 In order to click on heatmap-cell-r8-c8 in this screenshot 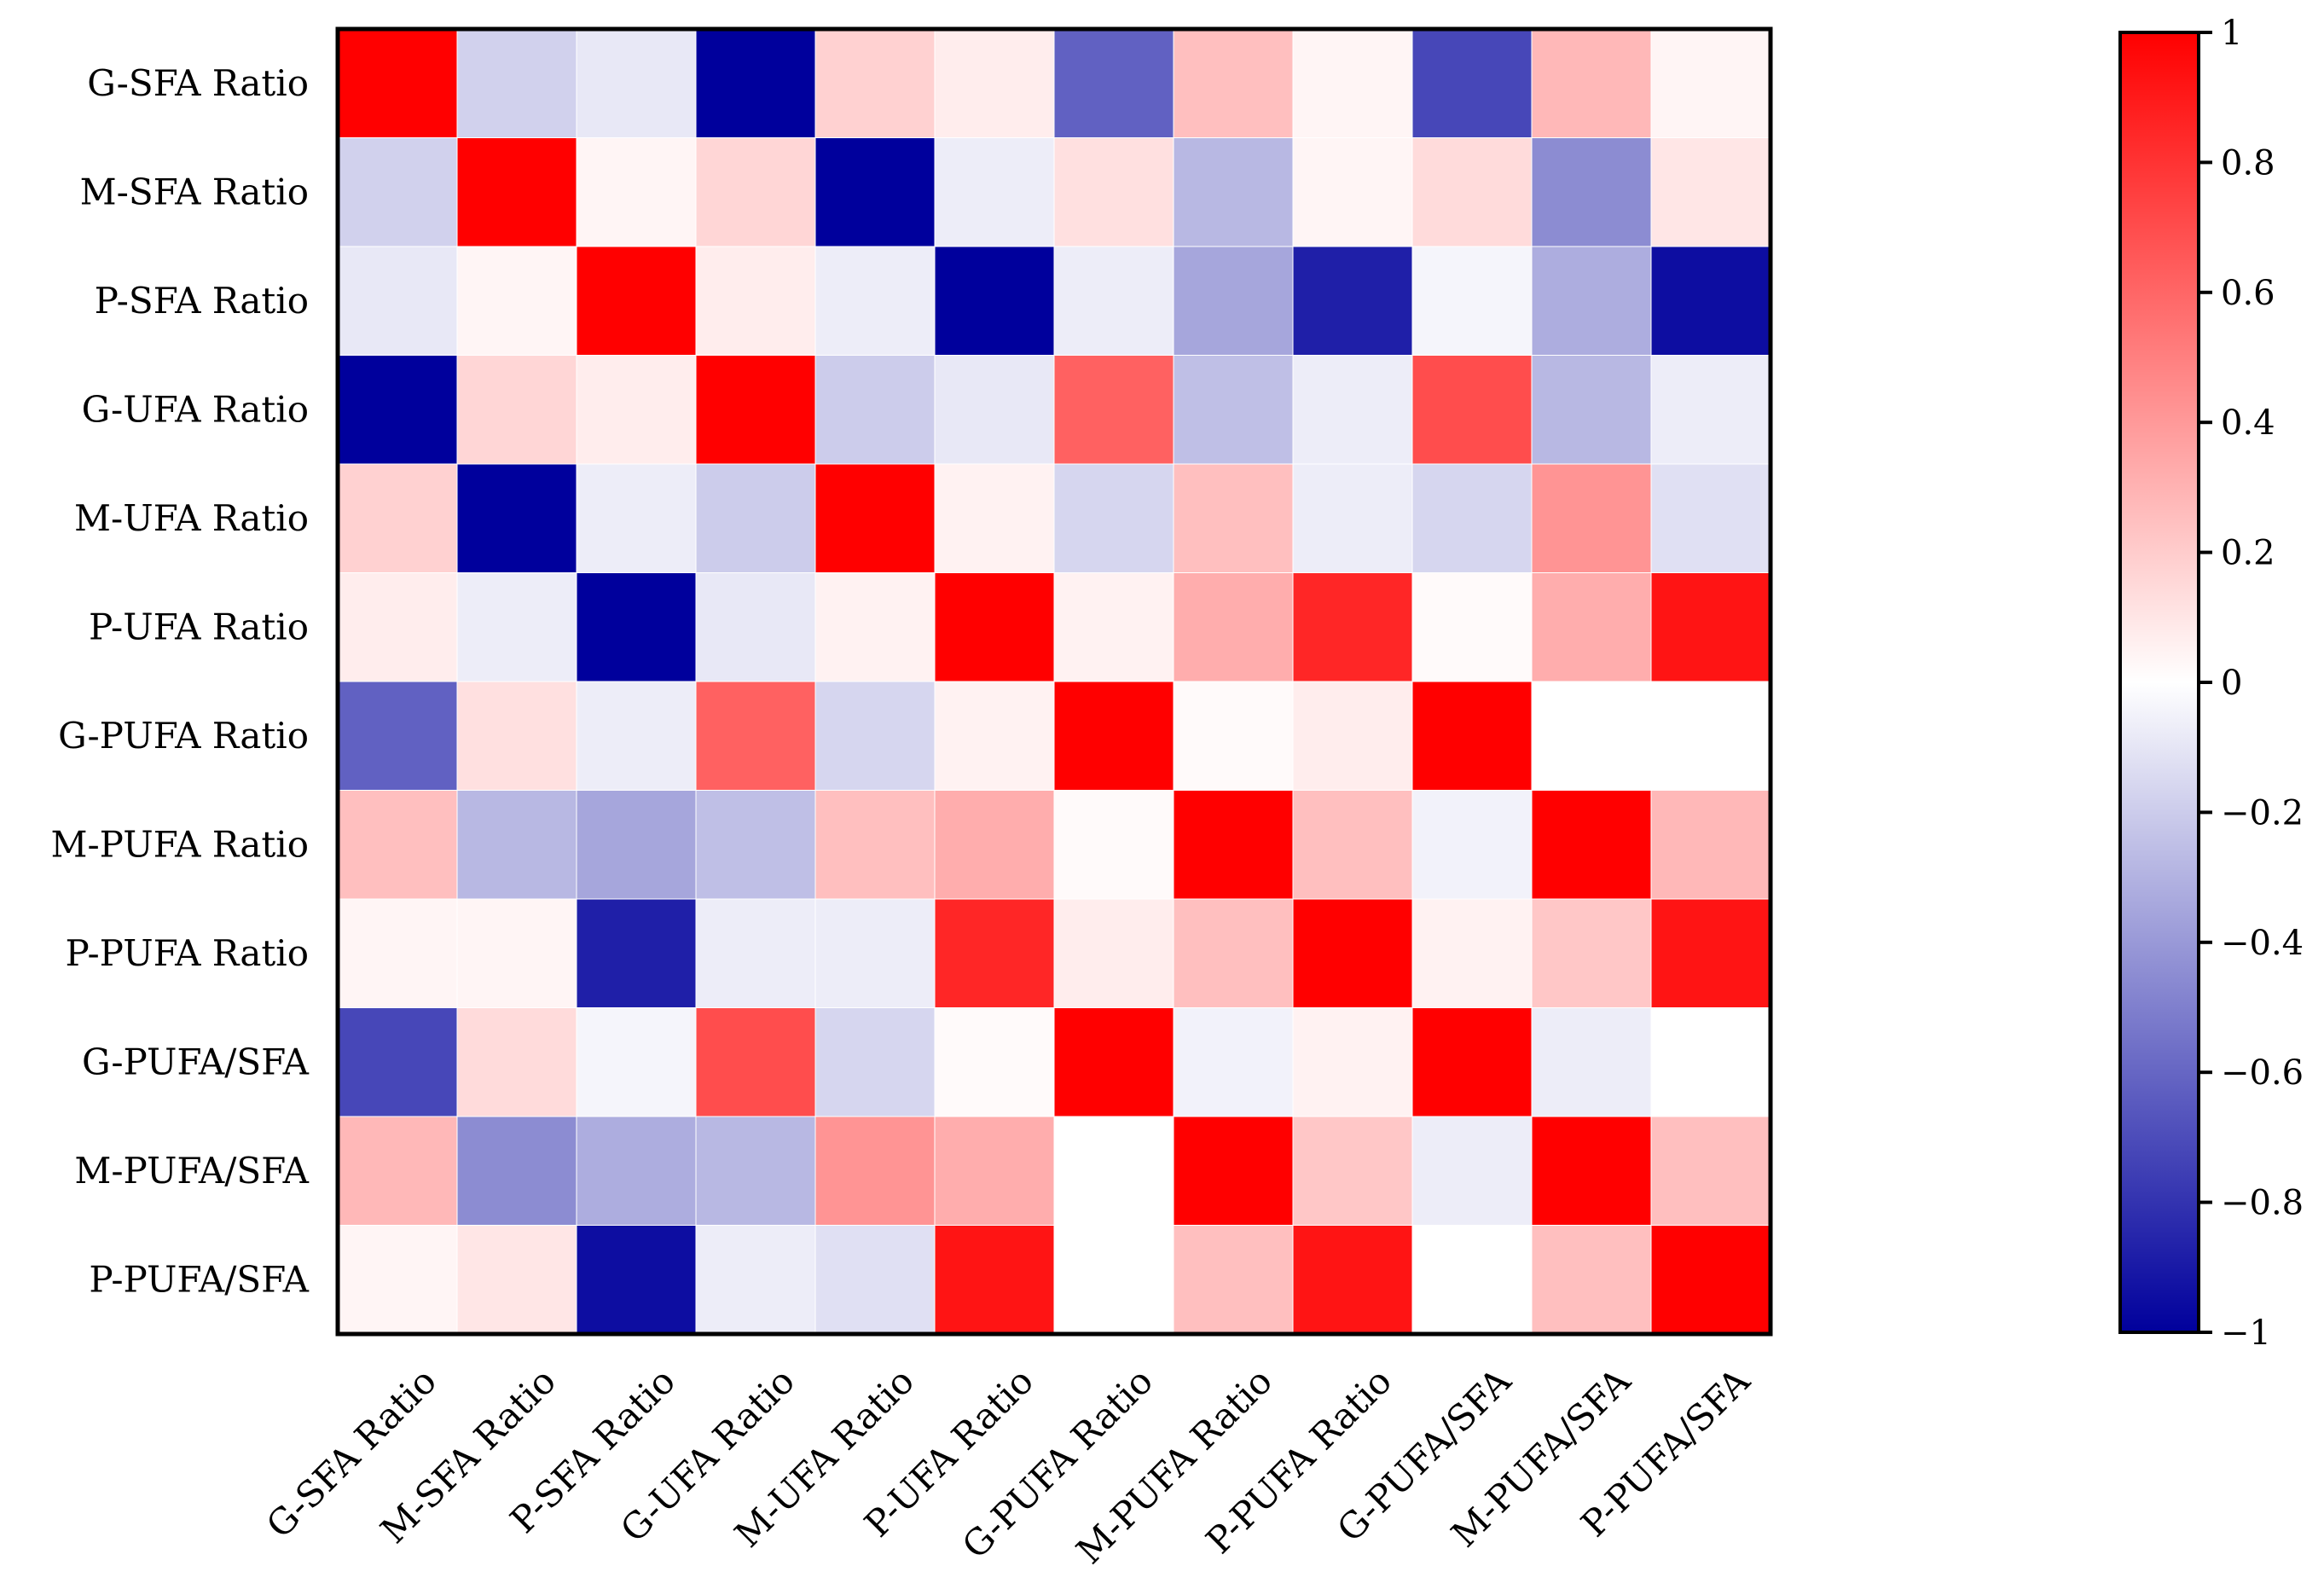, I will do `click(1352, 953)`.